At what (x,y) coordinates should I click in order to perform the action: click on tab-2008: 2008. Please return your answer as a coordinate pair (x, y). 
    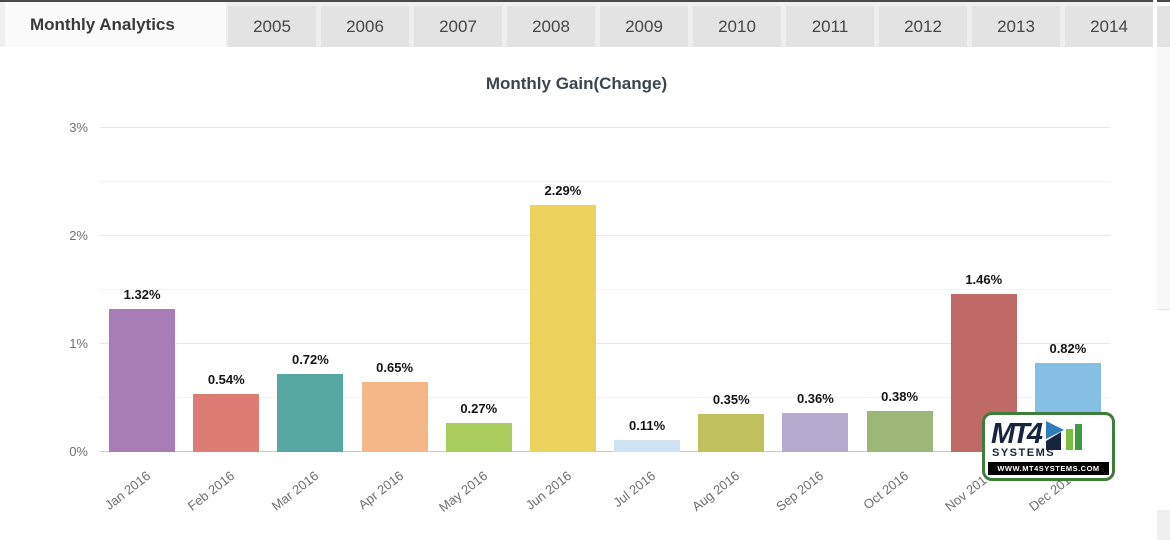
    Looking at the image, I should click on (551, 26).